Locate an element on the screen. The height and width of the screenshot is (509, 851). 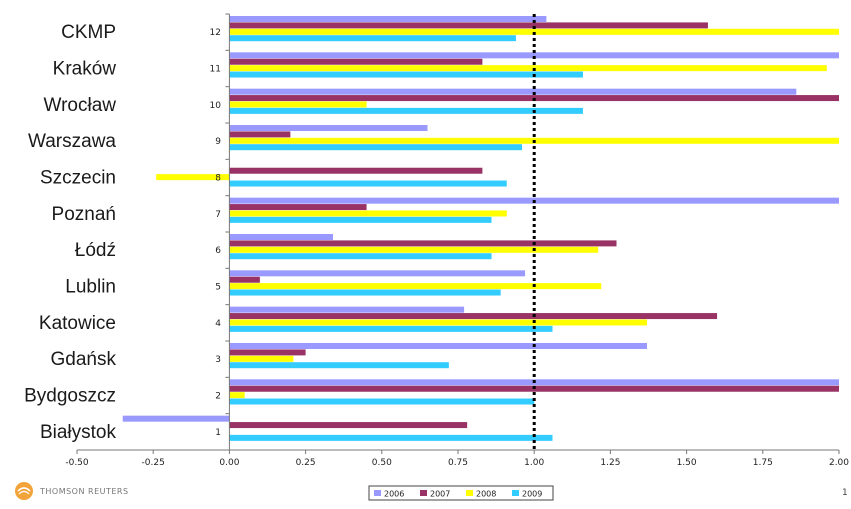
category-label: Bydgoszcz is located at coordinates (70, 396).